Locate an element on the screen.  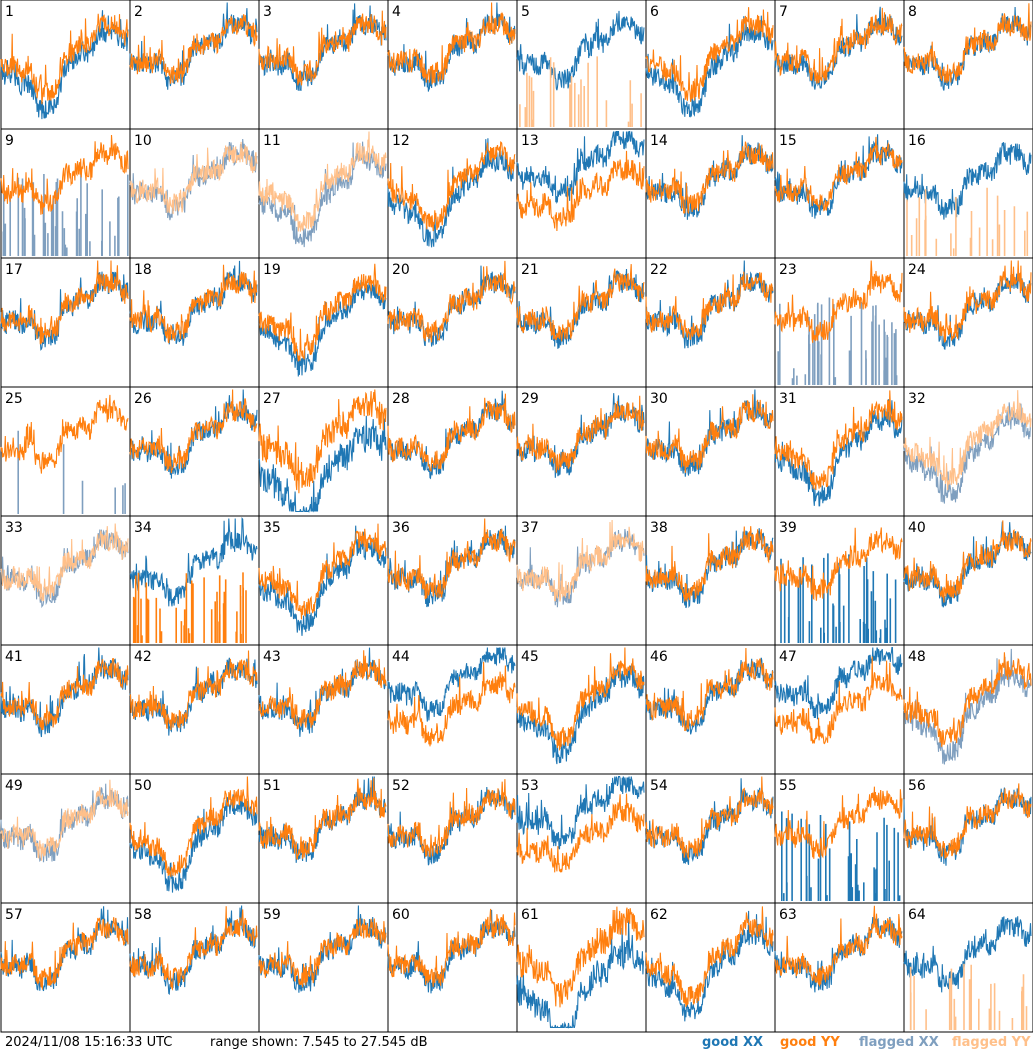
tile-40: 40 is located at coordinates (968, 580).